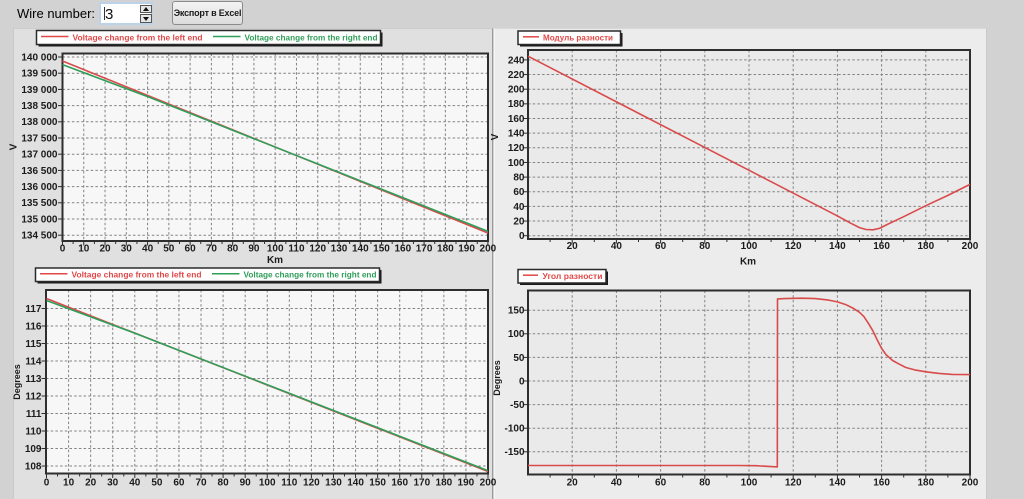 Image resolution: width=1024 pixels, height=499 pixels. What do you see at coordinates (516, 75) in the screenshot?
I see `svg-text: 220` at bounding box center [516, 75].